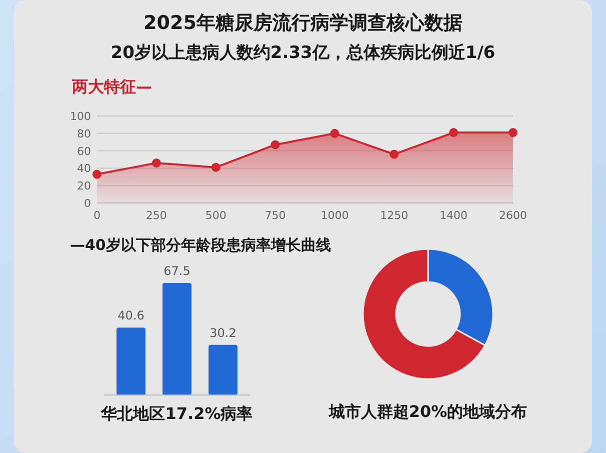 Image resolution: width=606 pixels, height=453 pixels. What do you see at coordinates (84, 133) in the screenshot?
I see `y-tick-label: 80` at bounding box center [84, 133].